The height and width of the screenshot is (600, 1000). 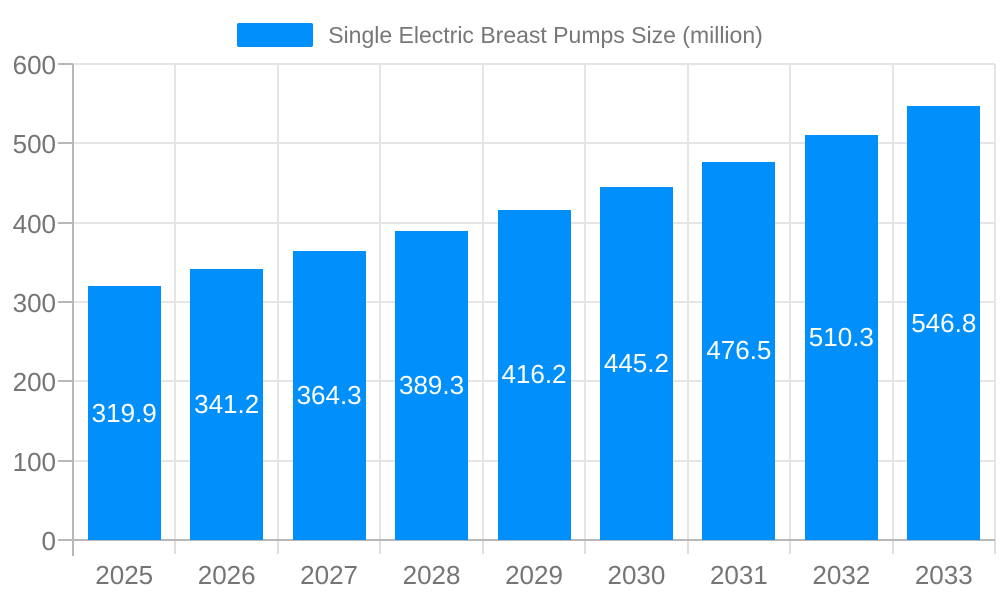 I want to click on bar-value-label: 546.8, so click(x=944, y=322).